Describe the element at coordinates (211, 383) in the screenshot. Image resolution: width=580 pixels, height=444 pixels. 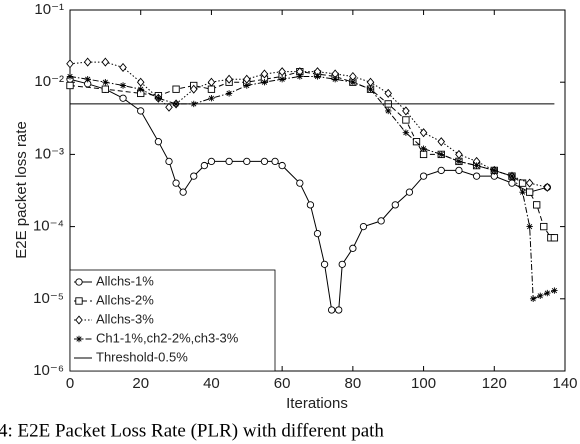
I see `x-tick-label: 40` at that location.